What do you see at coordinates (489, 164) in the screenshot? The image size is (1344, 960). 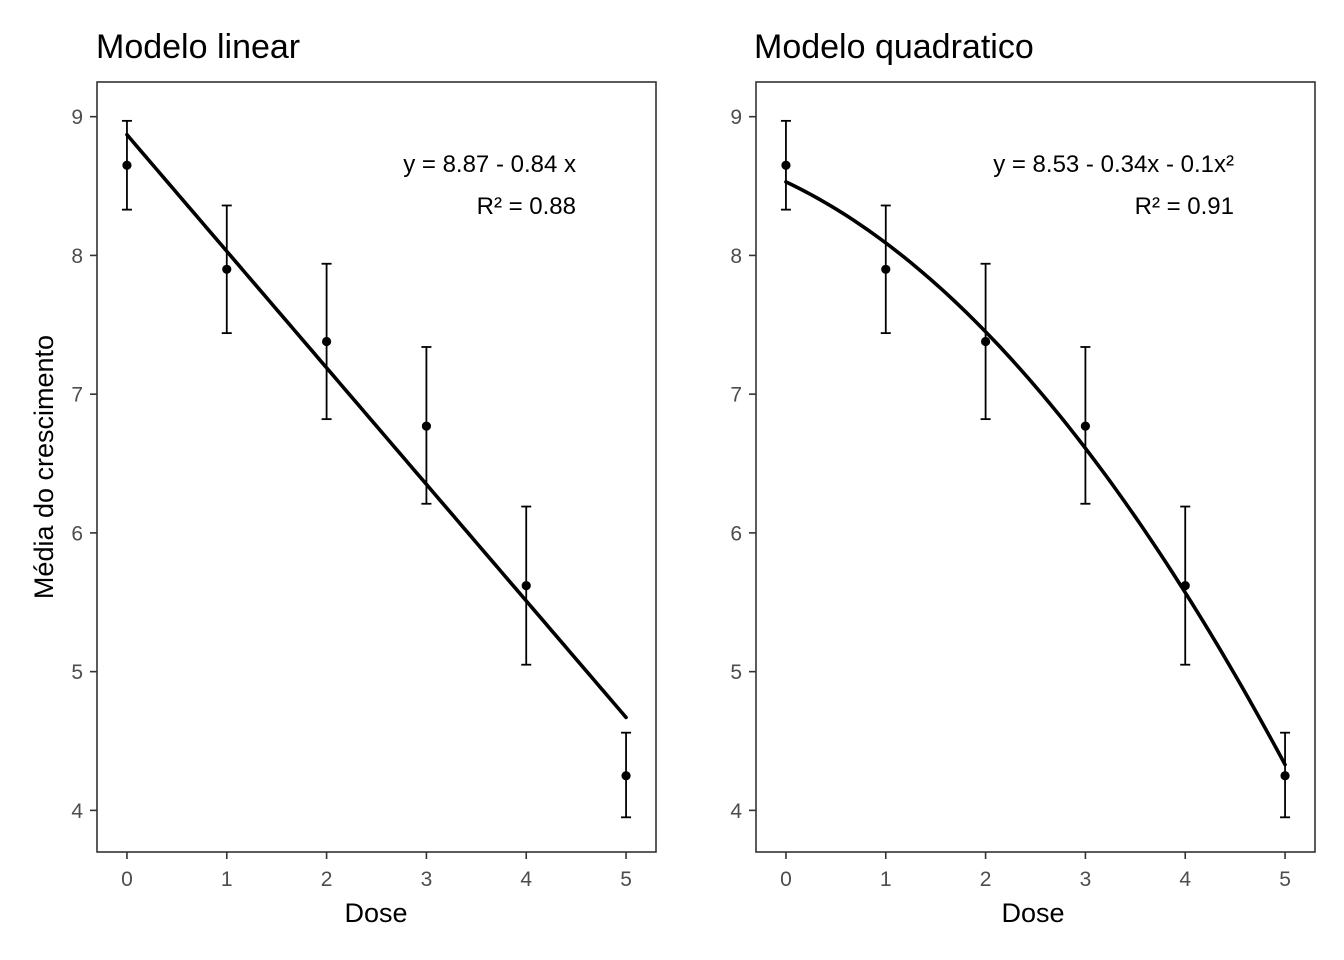 I see `equation-annotation: y = 8.87 - 0.84 x` at bounding box center [489, 164].